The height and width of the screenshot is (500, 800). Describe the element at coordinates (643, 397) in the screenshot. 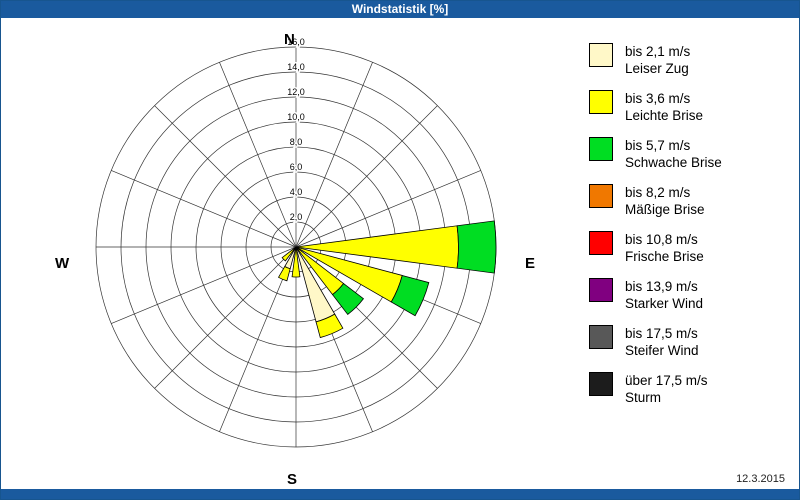

I see `legend-class: Sturm` at that location.